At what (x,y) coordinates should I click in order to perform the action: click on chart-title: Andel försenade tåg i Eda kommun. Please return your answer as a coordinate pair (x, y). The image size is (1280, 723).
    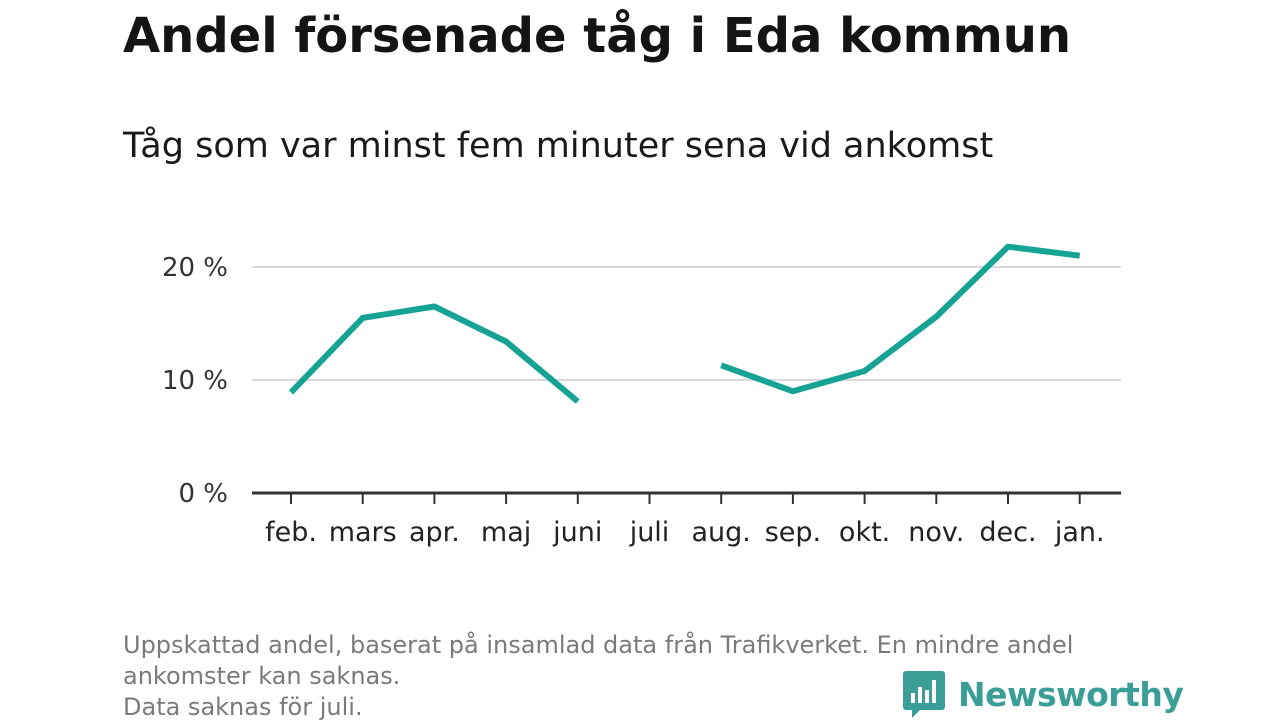
    Looking at the image, I should click on (597, 36).